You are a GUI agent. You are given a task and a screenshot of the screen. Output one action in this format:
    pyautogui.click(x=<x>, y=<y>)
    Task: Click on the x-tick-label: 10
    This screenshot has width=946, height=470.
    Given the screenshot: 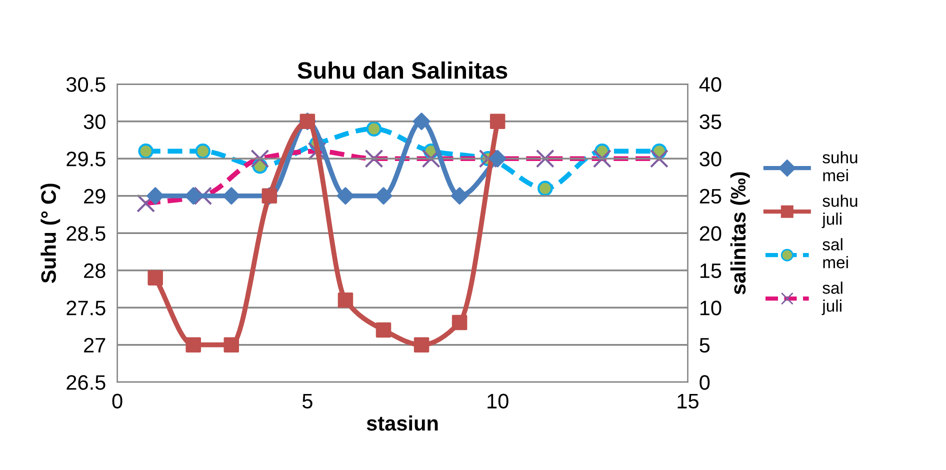 What is the action you would take?
    pyautogui.click(x=498, y=401)
    